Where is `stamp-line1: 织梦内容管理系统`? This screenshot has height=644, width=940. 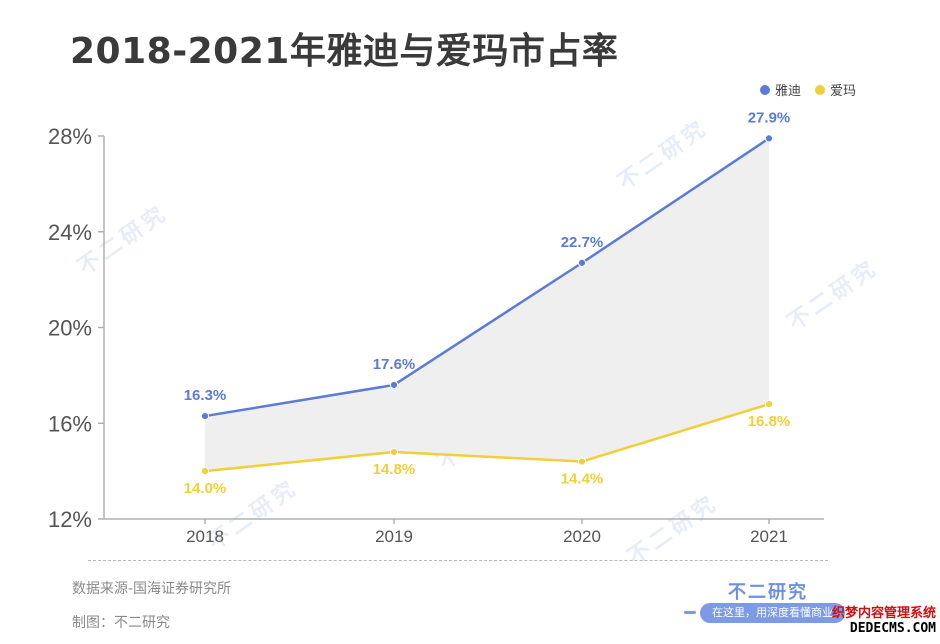
stamp-line1: 织梦内容管理系统 is located at coordinates (883, 613).